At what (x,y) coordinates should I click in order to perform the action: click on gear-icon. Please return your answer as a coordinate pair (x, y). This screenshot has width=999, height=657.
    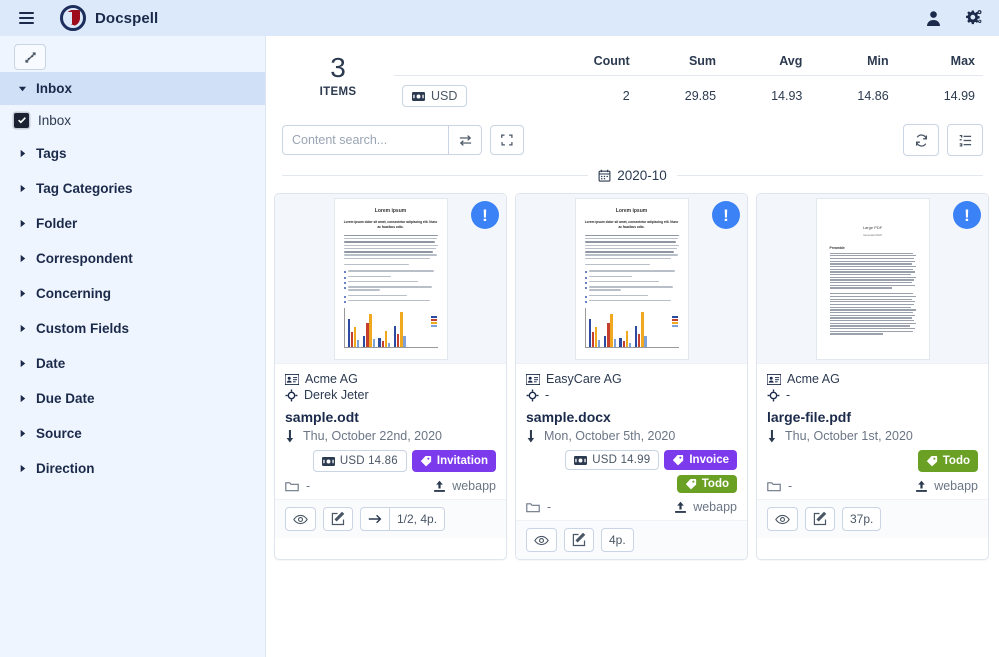
    Looking at the image, I should click on (973, 18).